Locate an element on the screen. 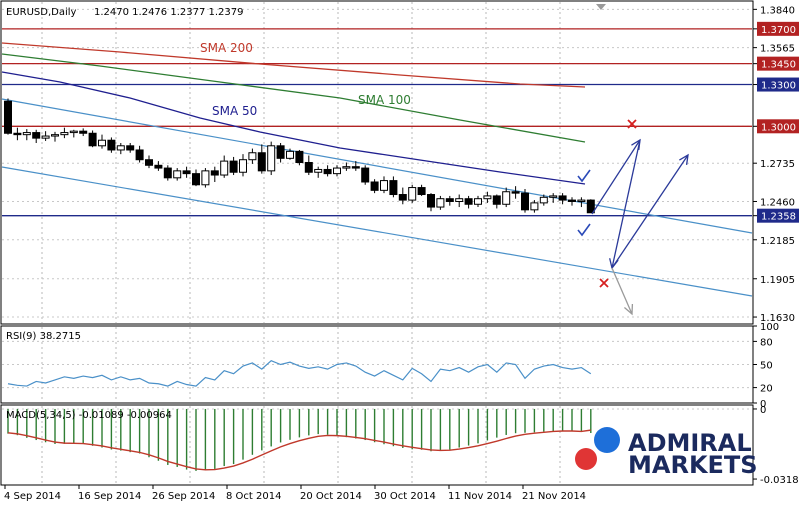 This screenshot has width=800, height=510. macd-title: MACD(5,34,5) -0.01089 -0.00964 is located at coordinates (89, 415).